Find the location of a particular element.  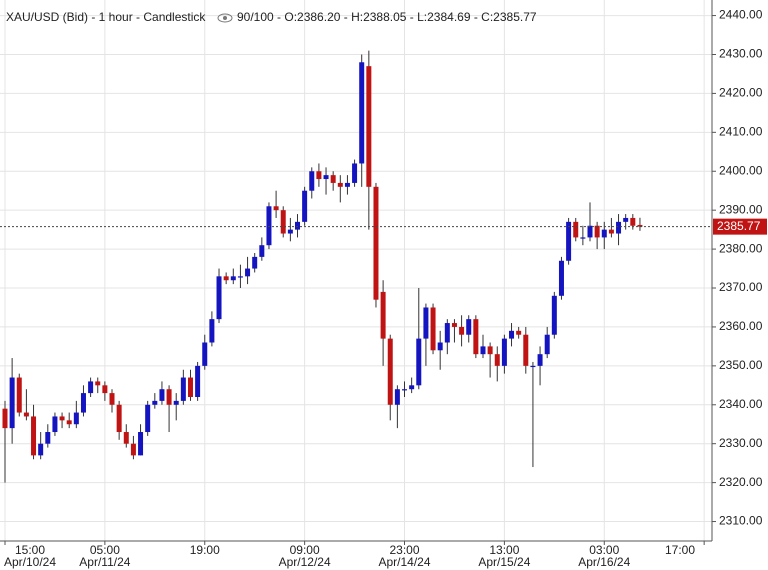

last-price-label: 2385.77 is located at coordinates (739, 226).